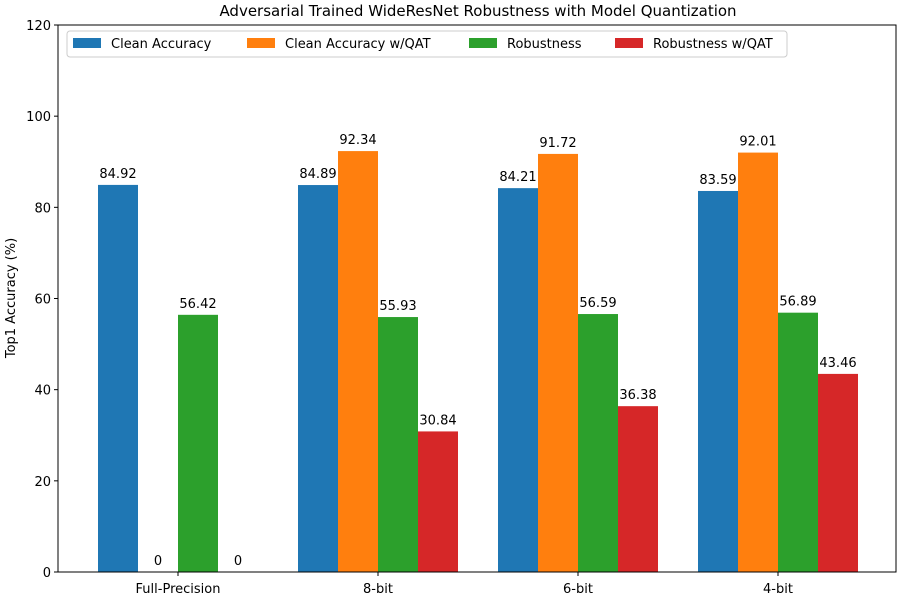  Describe the element at coordinates (318, 378) in the screenshot. I see `bar-clean-accuracy-8-bit` at that location.